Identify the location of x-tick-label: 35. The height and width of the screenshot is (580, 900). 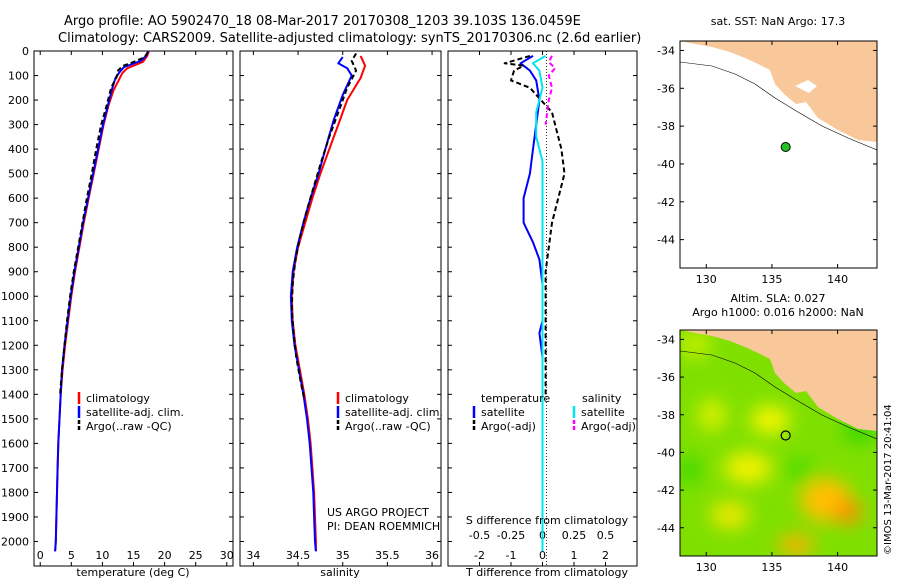
(343, 555).